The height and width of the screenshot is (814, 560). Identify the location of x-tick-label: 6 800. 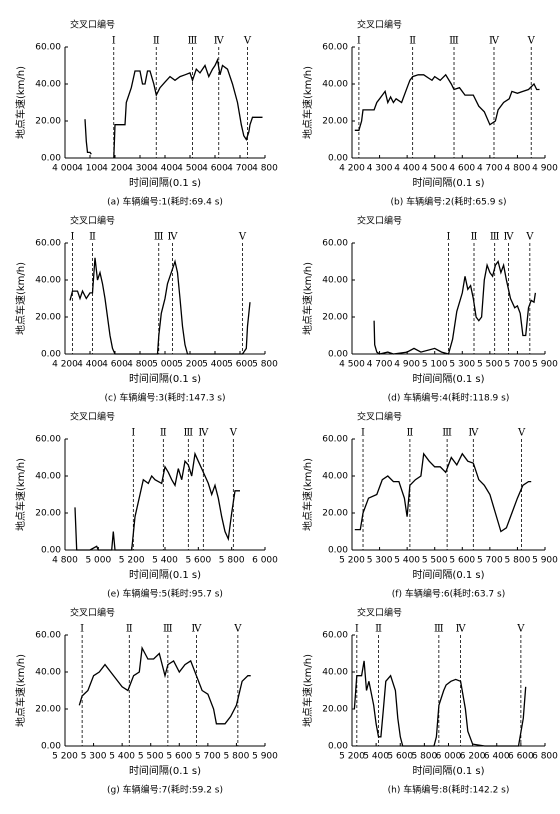
(545, 757).